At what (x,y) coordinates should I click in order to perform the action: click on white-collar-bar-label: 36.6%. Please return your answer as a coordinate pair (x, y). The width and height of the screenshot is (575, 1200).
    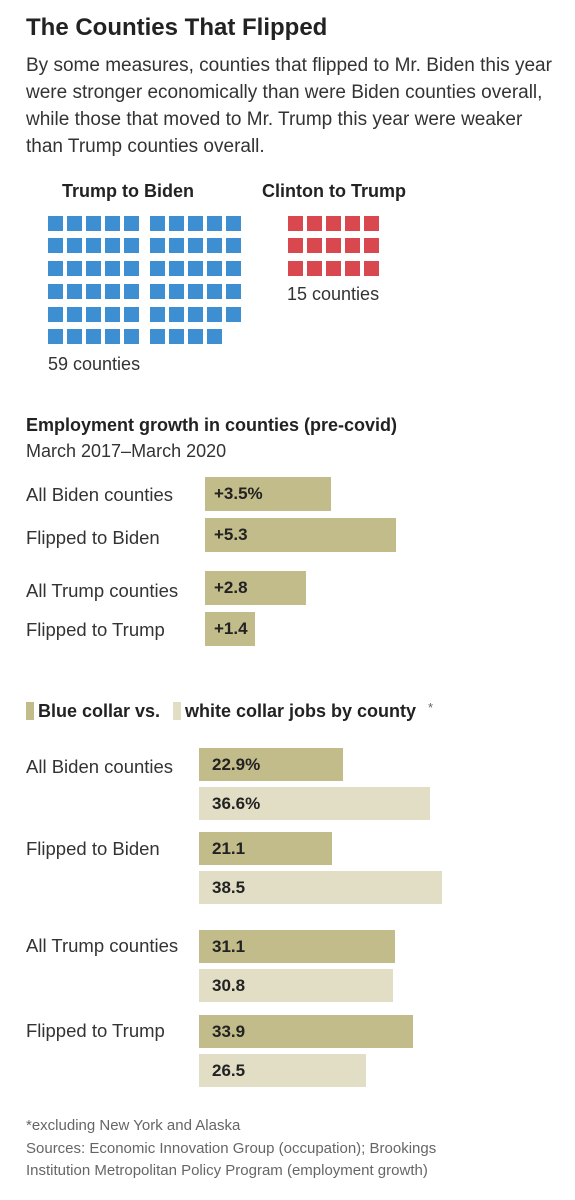
    Looking at the image, I should click on (236, 803).